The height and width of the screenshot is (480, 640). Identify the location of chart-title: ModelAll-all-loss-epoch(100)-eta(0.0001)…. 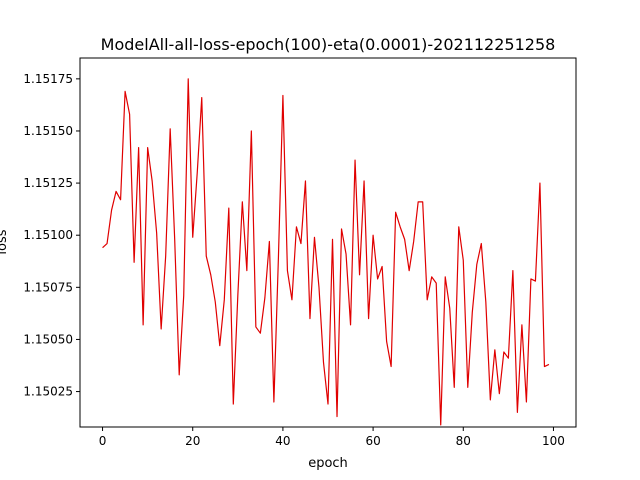
(328, 44).